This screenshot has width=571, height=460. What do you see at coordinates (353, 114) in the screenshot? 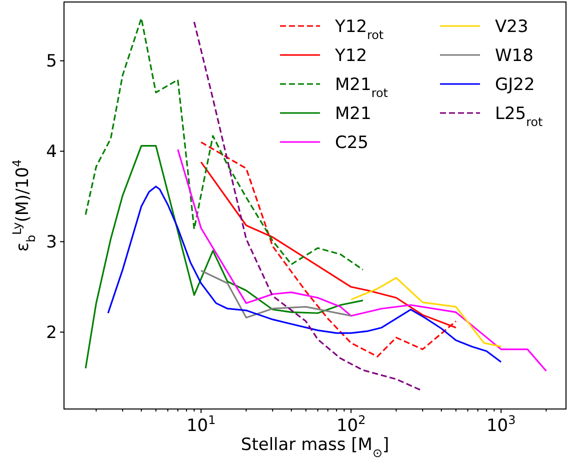
I see `legend-label: M21` at bounding box center [353, 114].